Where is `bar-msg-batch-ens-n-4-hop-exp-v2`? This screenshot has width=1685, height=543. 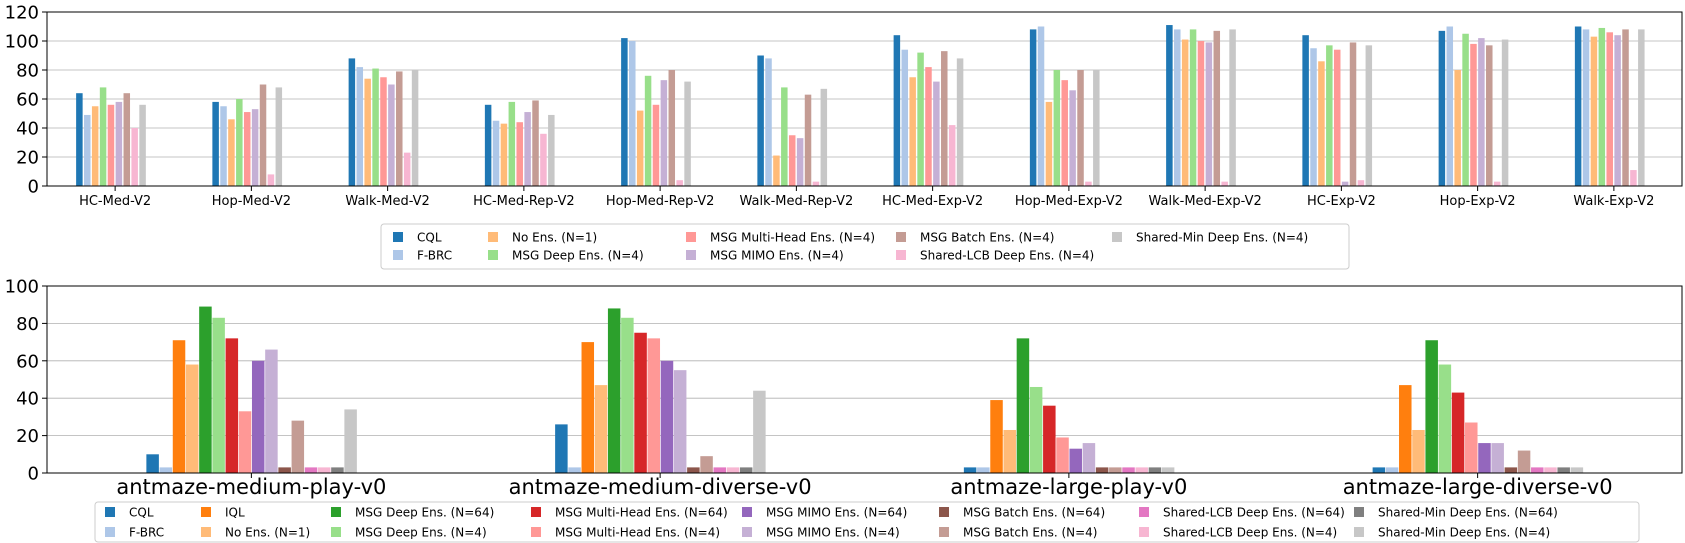 bar-msg-batch-ens-n-4-hop-exp-v2 is located at coordinates (1489, 115).